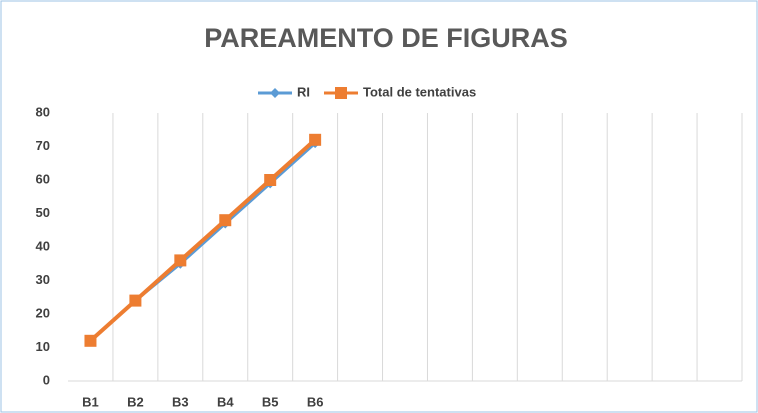  Describe the element at coordinates (303, 91) in the screenshot. I see `legend-label: RI` at that location.